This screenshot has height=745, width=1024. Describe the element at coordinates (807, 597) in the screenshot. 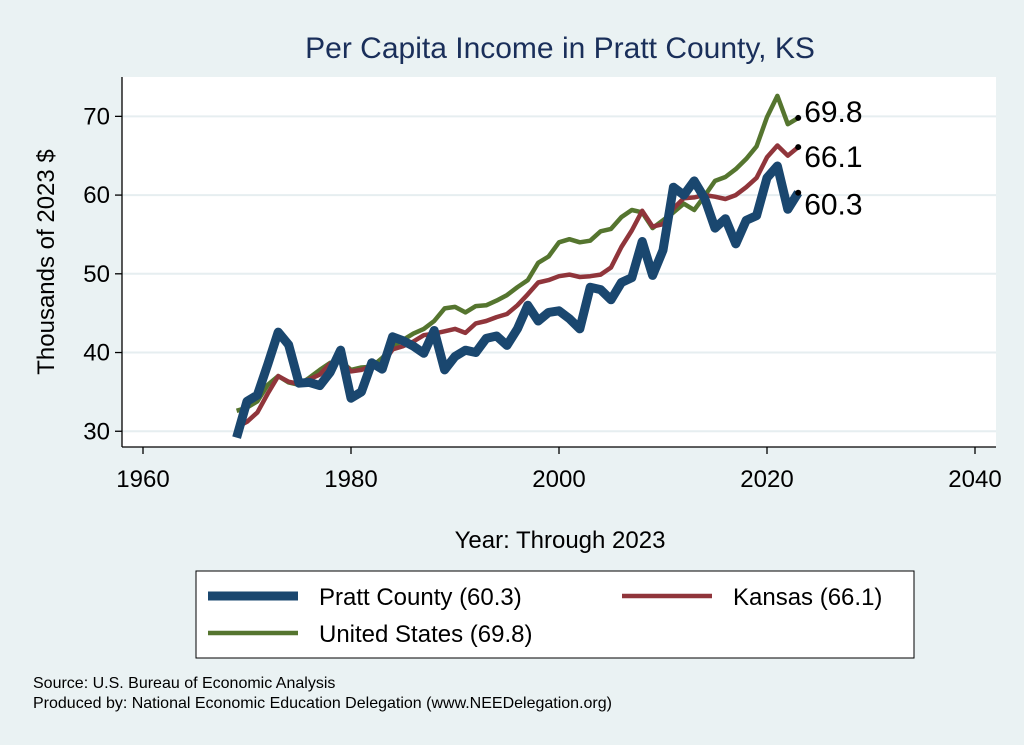

I see `legend-label-1: Kansas (66.1)` at that location.